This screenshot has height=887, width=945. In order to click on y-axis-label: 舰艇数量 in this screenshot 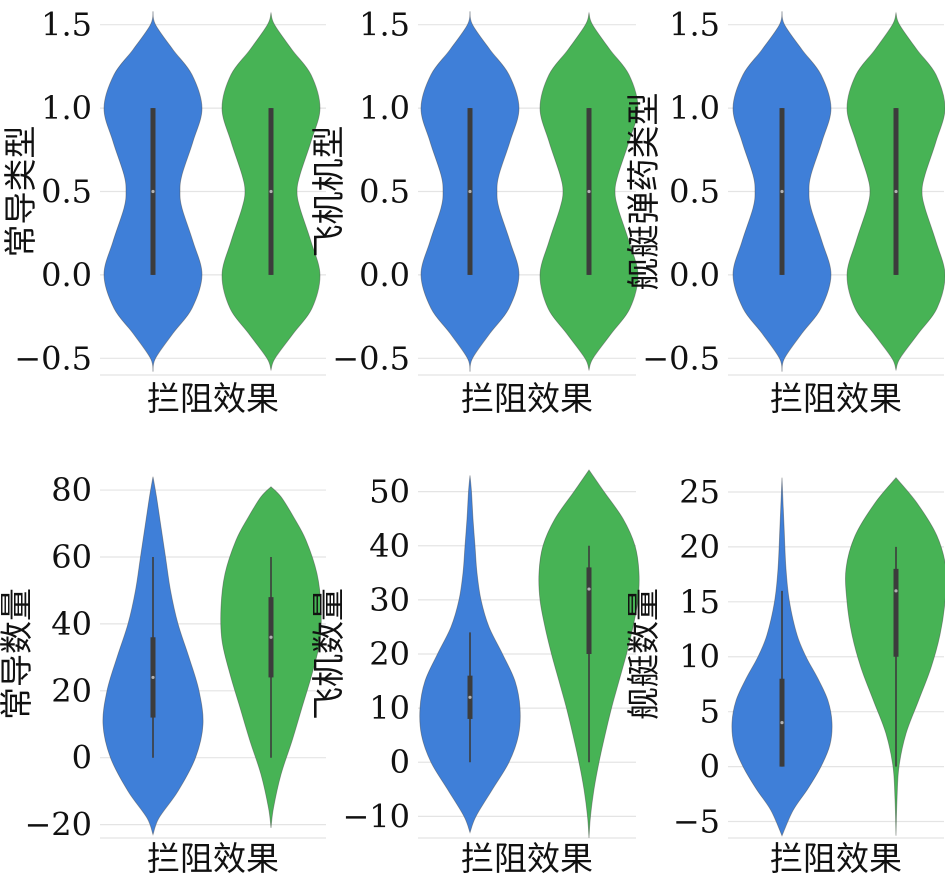, I will do `click(643, 654)`.